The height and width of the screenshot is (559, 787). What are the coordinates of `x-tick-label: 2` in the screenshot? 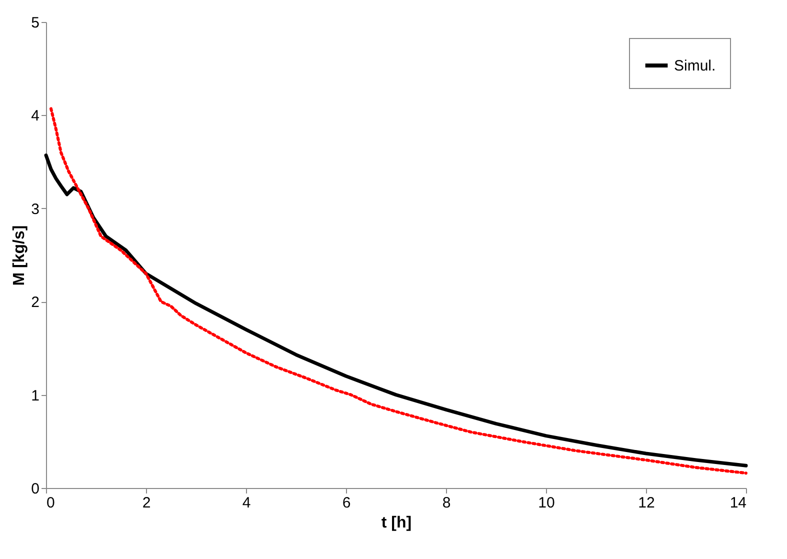 It's located at (146, 503).